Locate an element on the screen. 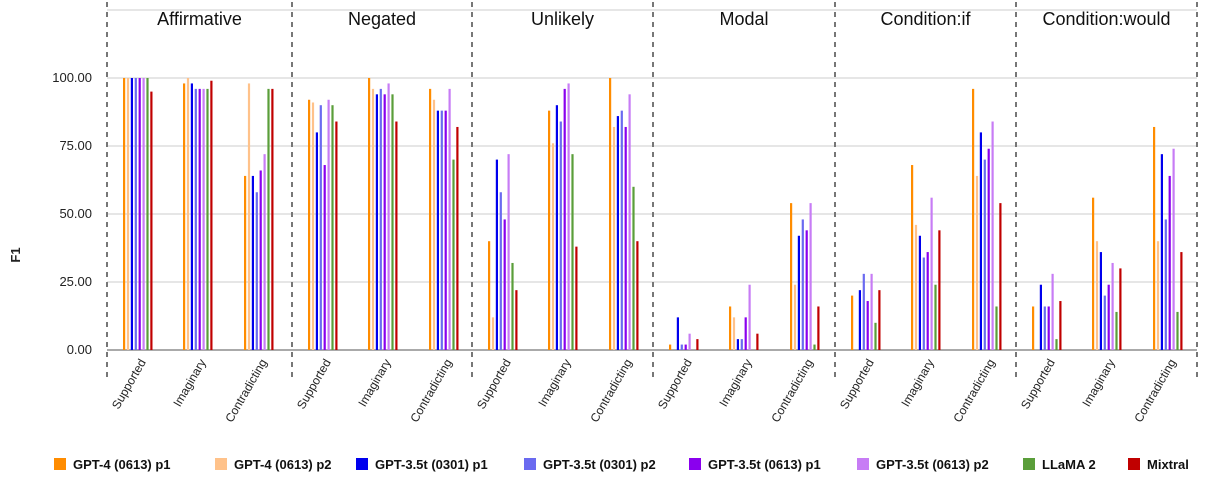 This screenshot has width=1212, height=479. legend-label: GPT-3.5t (0613) p1 is located at coordinates (764, 464).